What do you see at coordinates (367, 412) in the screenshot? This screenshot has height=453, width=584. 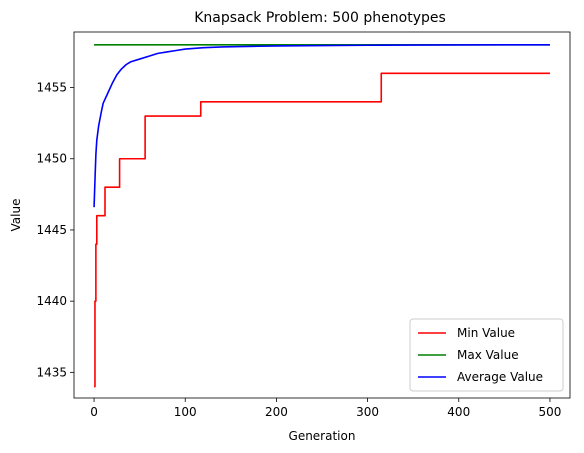 I see `x-tick-label: 300` at bounding box center [367, 412].